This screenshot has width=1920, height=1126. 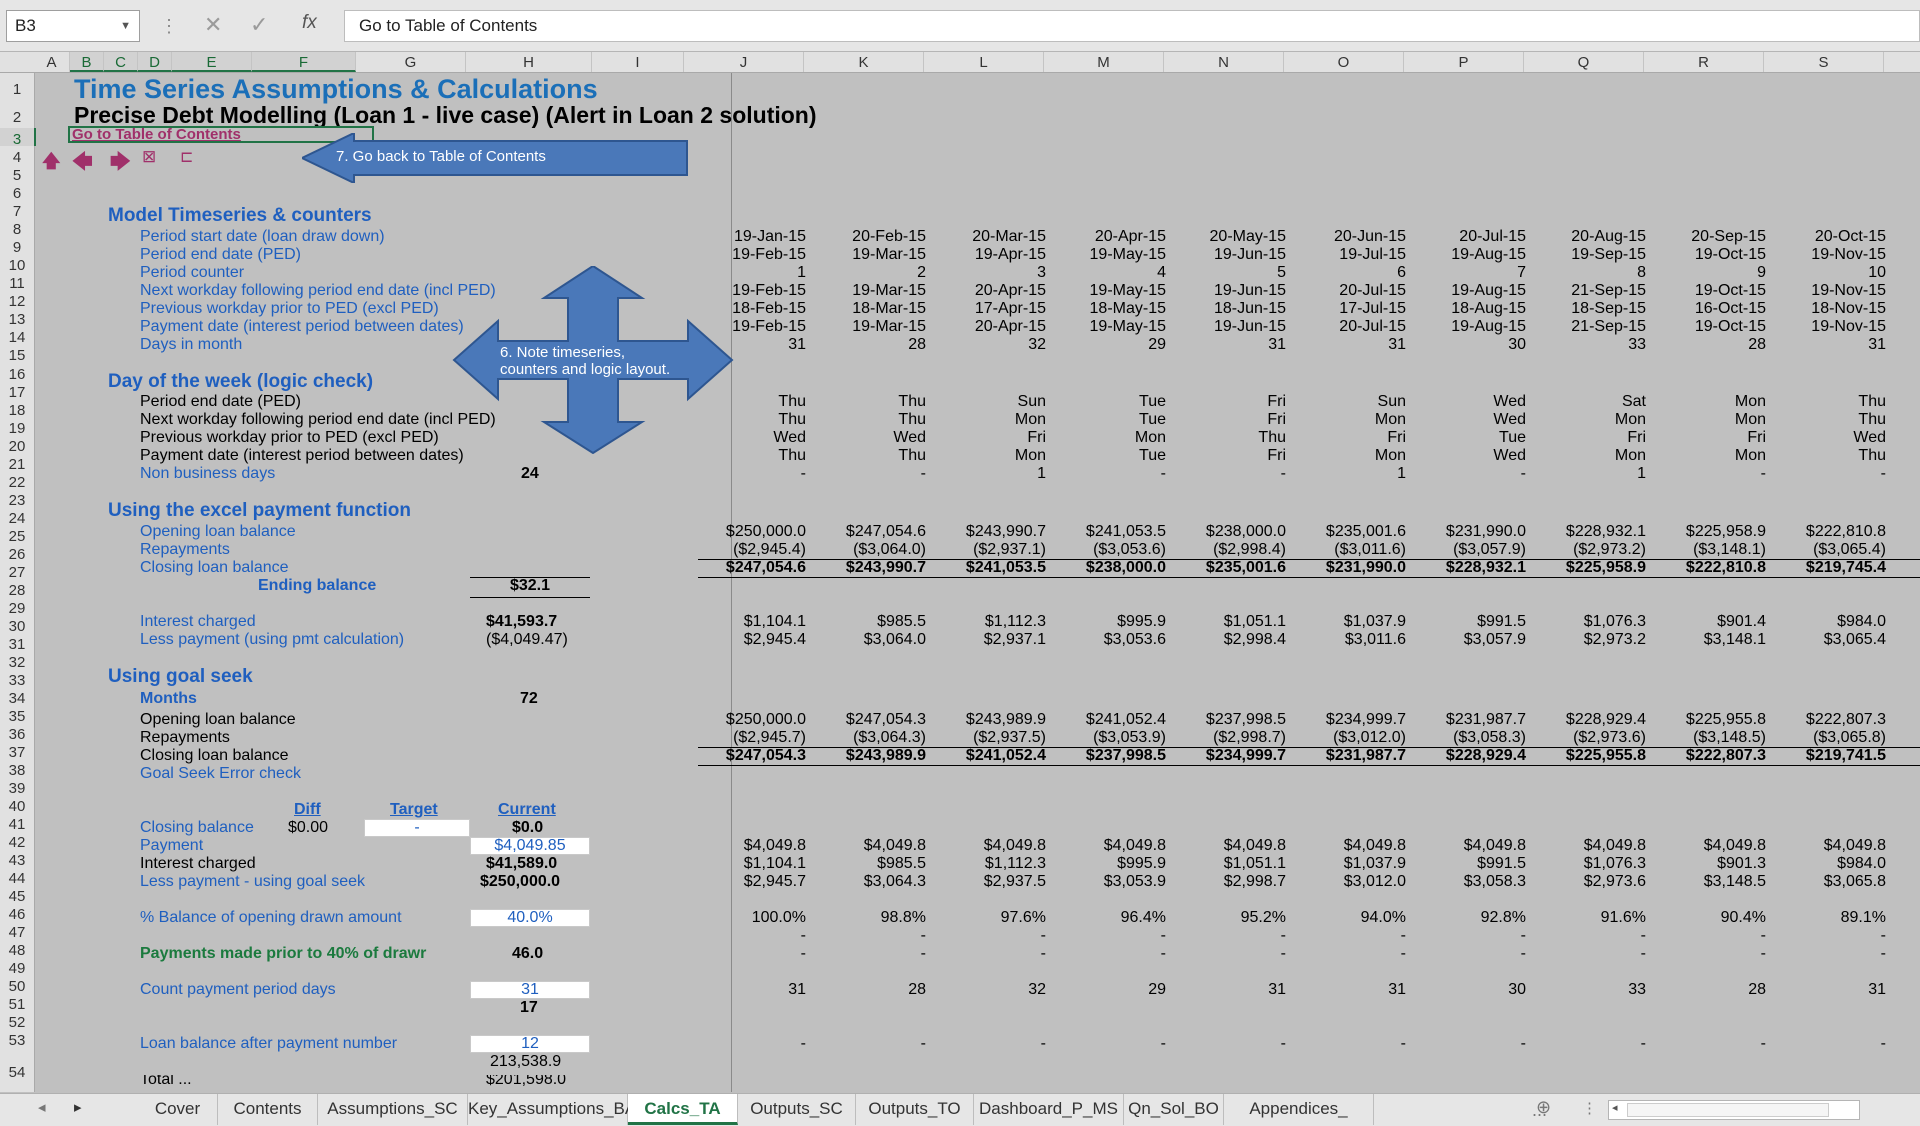 I want to click on row-header-48: 48, so click(x=17, y=949).